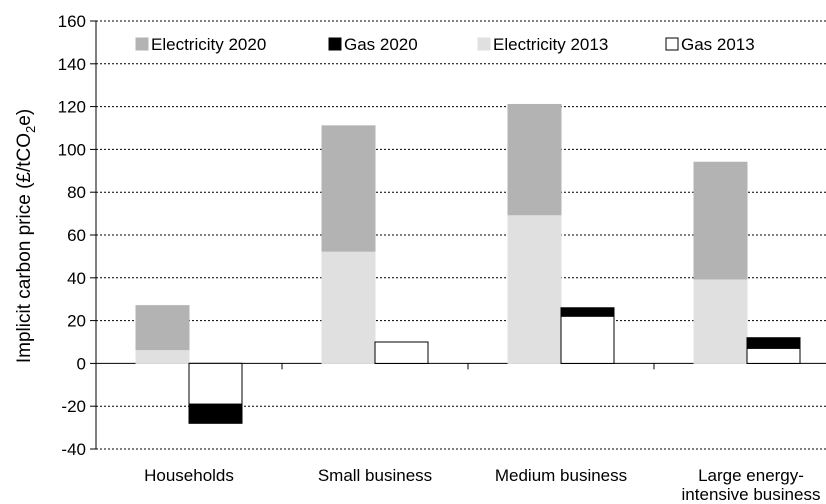 The image size is (826, 504). I want to click on legend-label: Electricity 2020, so click(208, 44).